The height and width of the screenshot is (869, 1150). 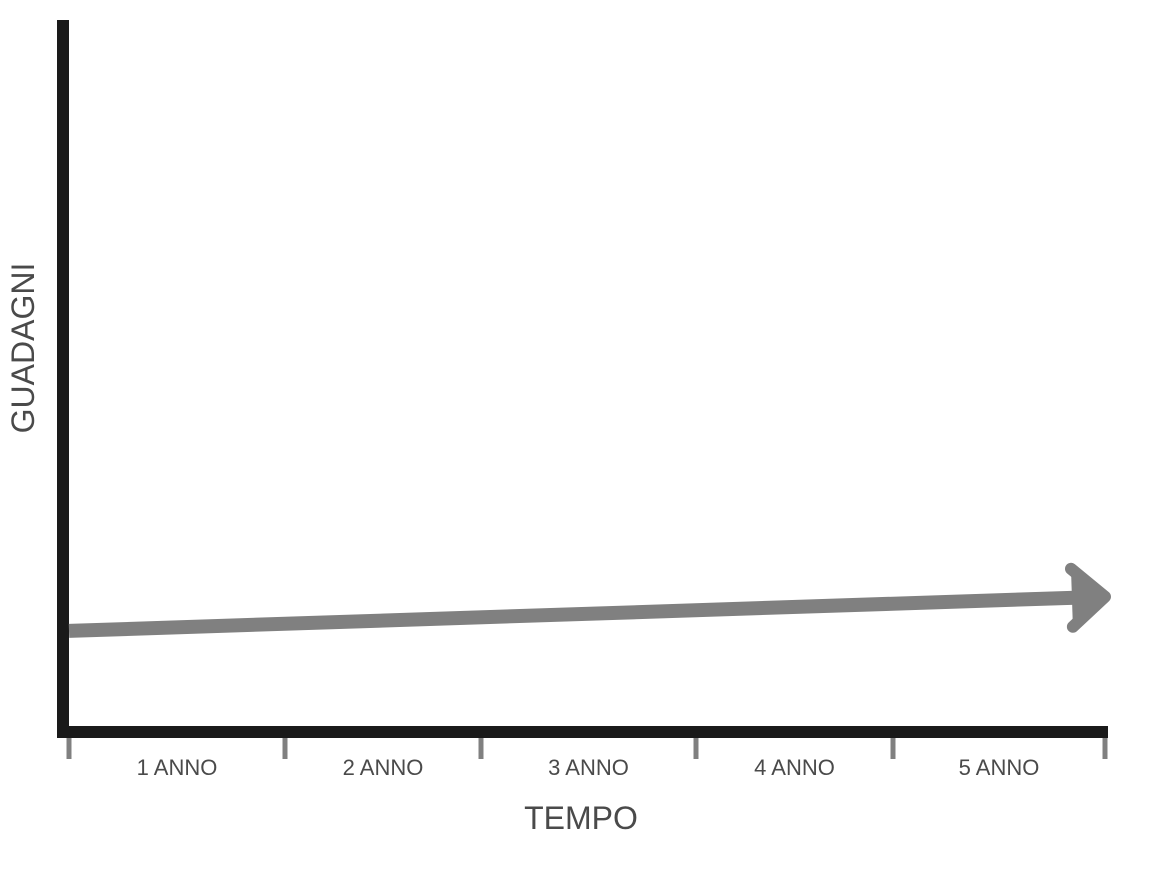 What do you see at coordinates (1087, 597) in the screenshot?
I see `trend-arrow-head` at bounding box center [1087, 597].